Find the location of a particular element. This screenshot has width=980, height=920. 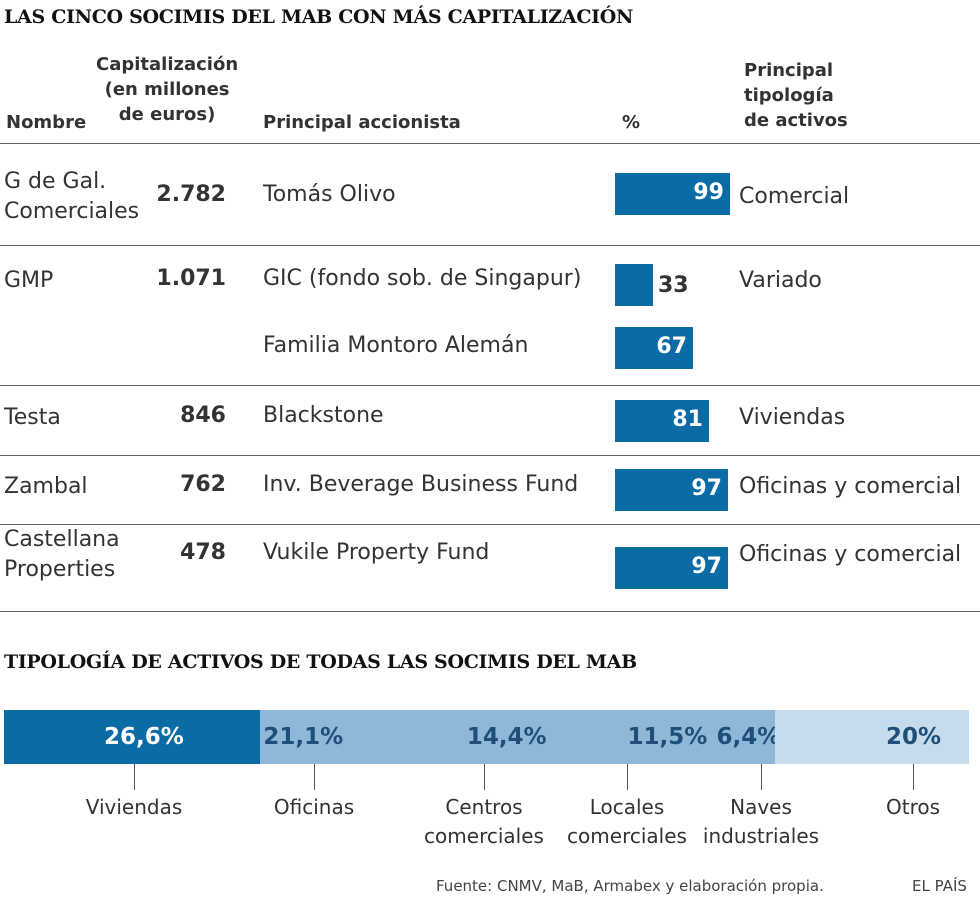

segment-value-label: 11,5% is located at coordinates (667, 737).